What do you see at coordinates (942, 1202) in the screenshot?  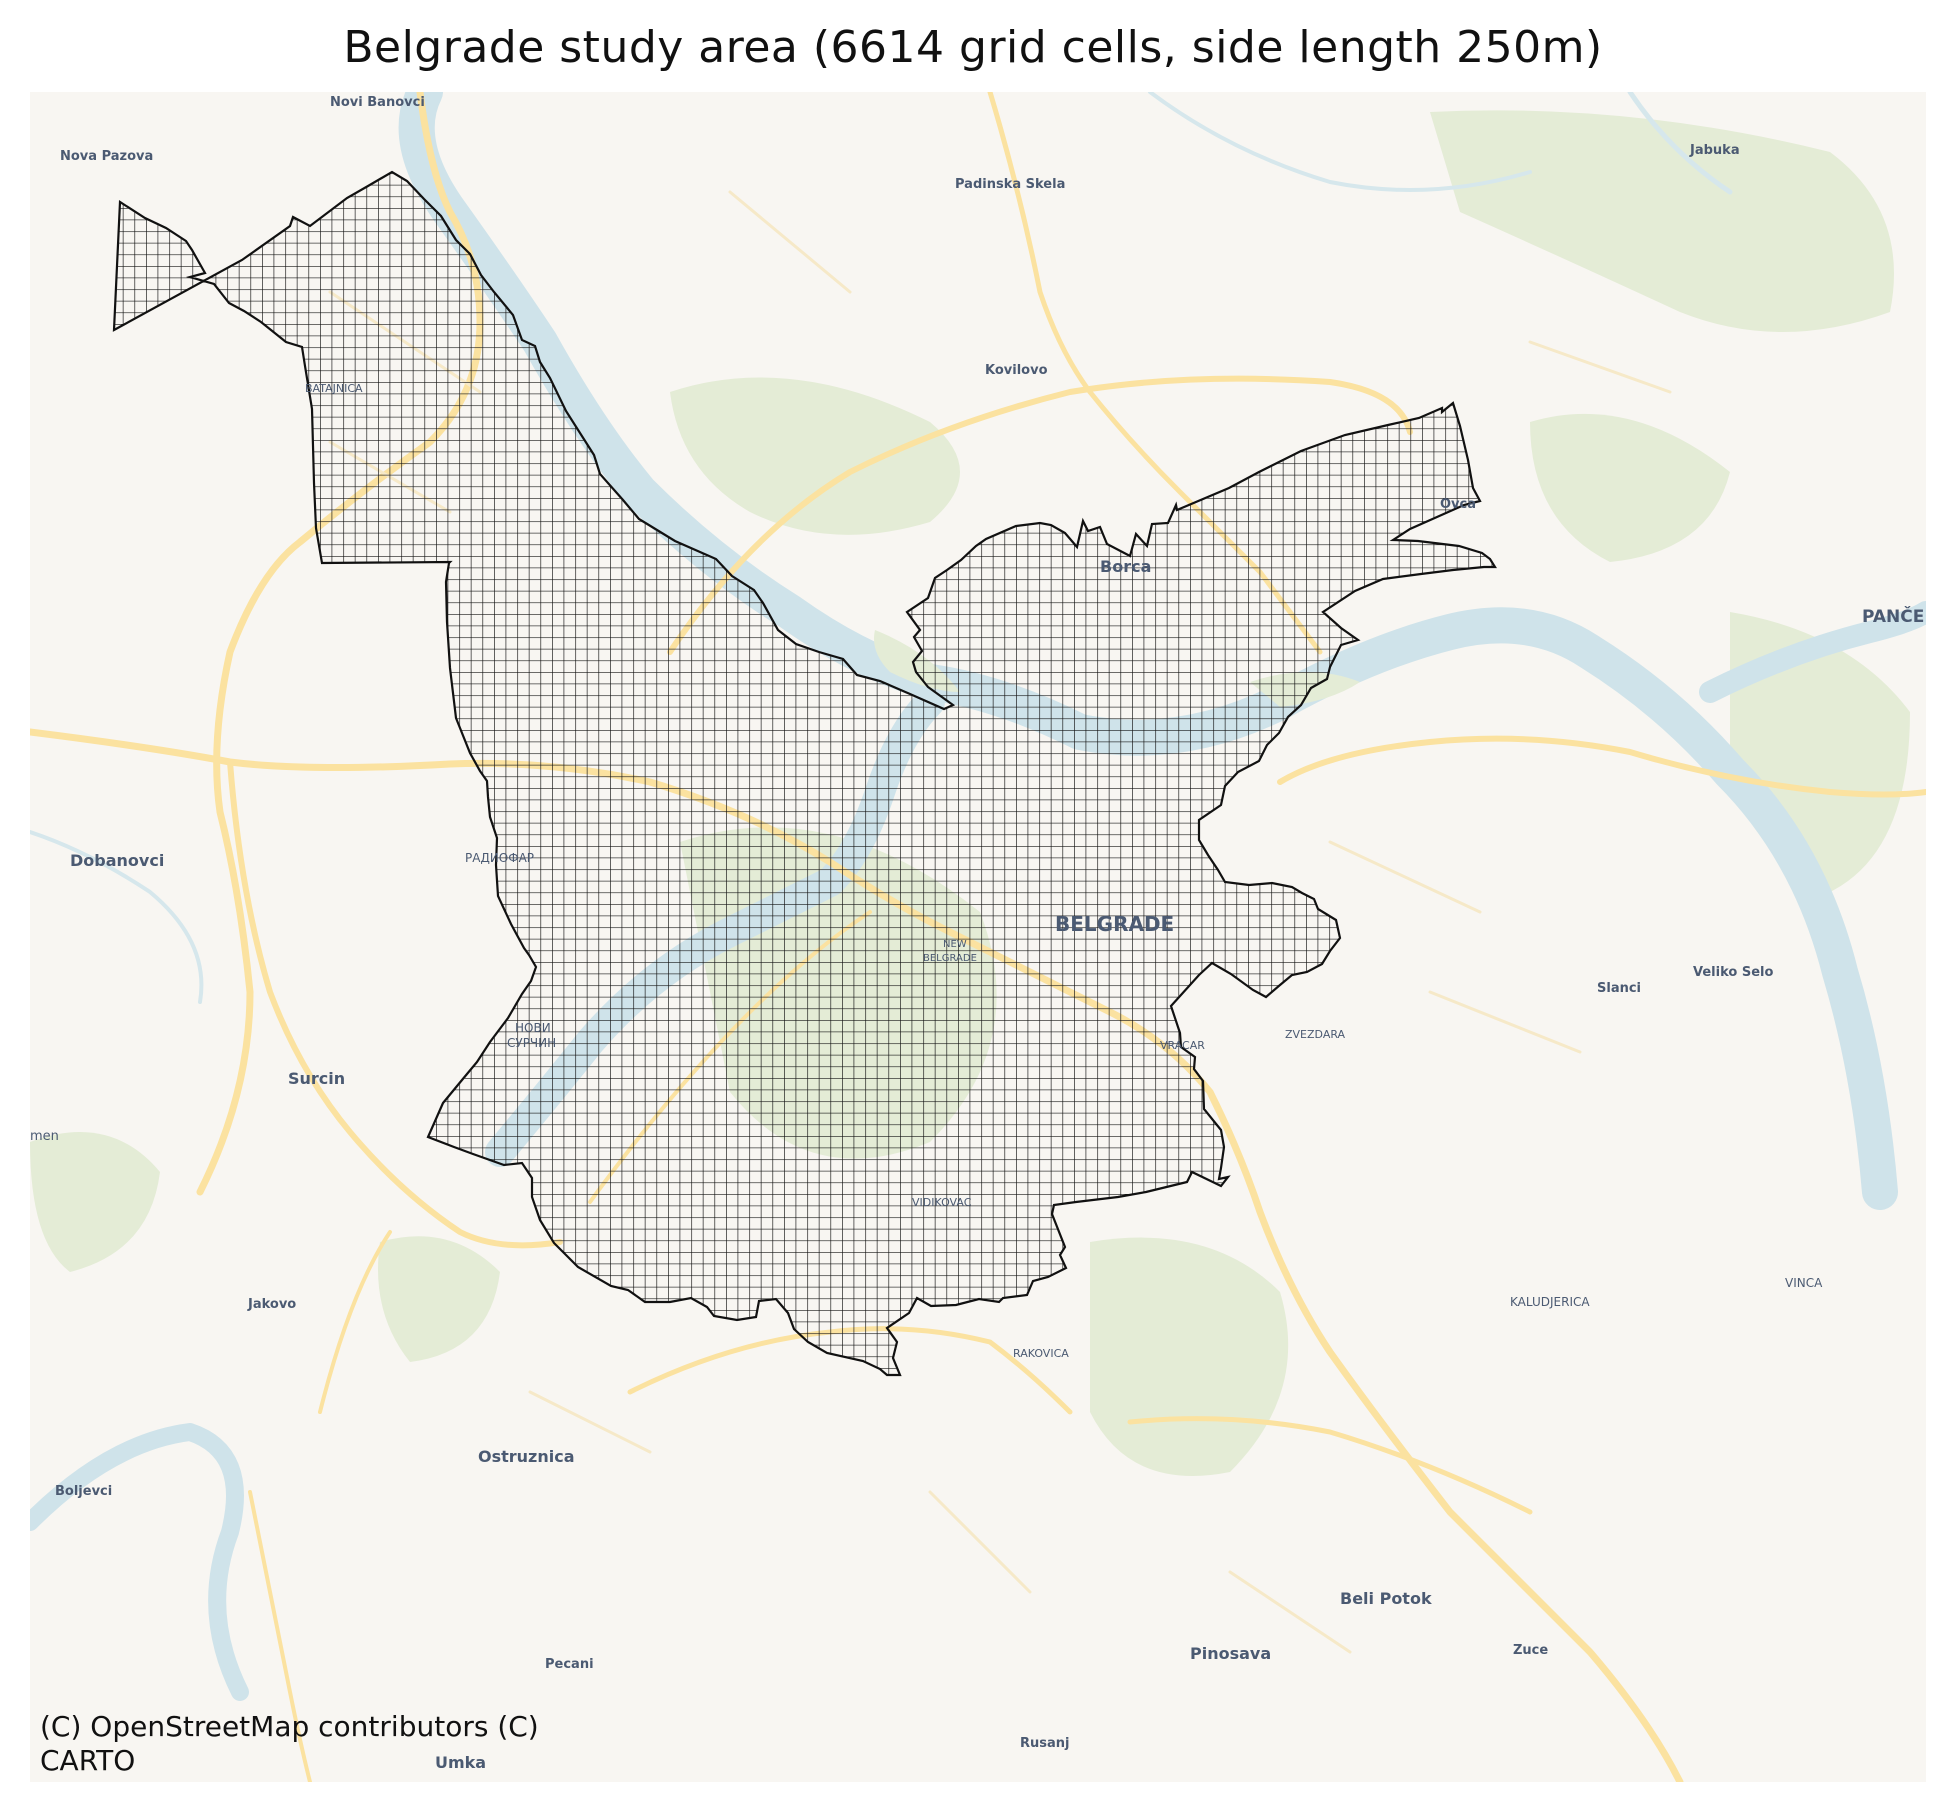 I see `place-label-vidikovac: VIDIKOVAC` at bounding box center [942, 1202].